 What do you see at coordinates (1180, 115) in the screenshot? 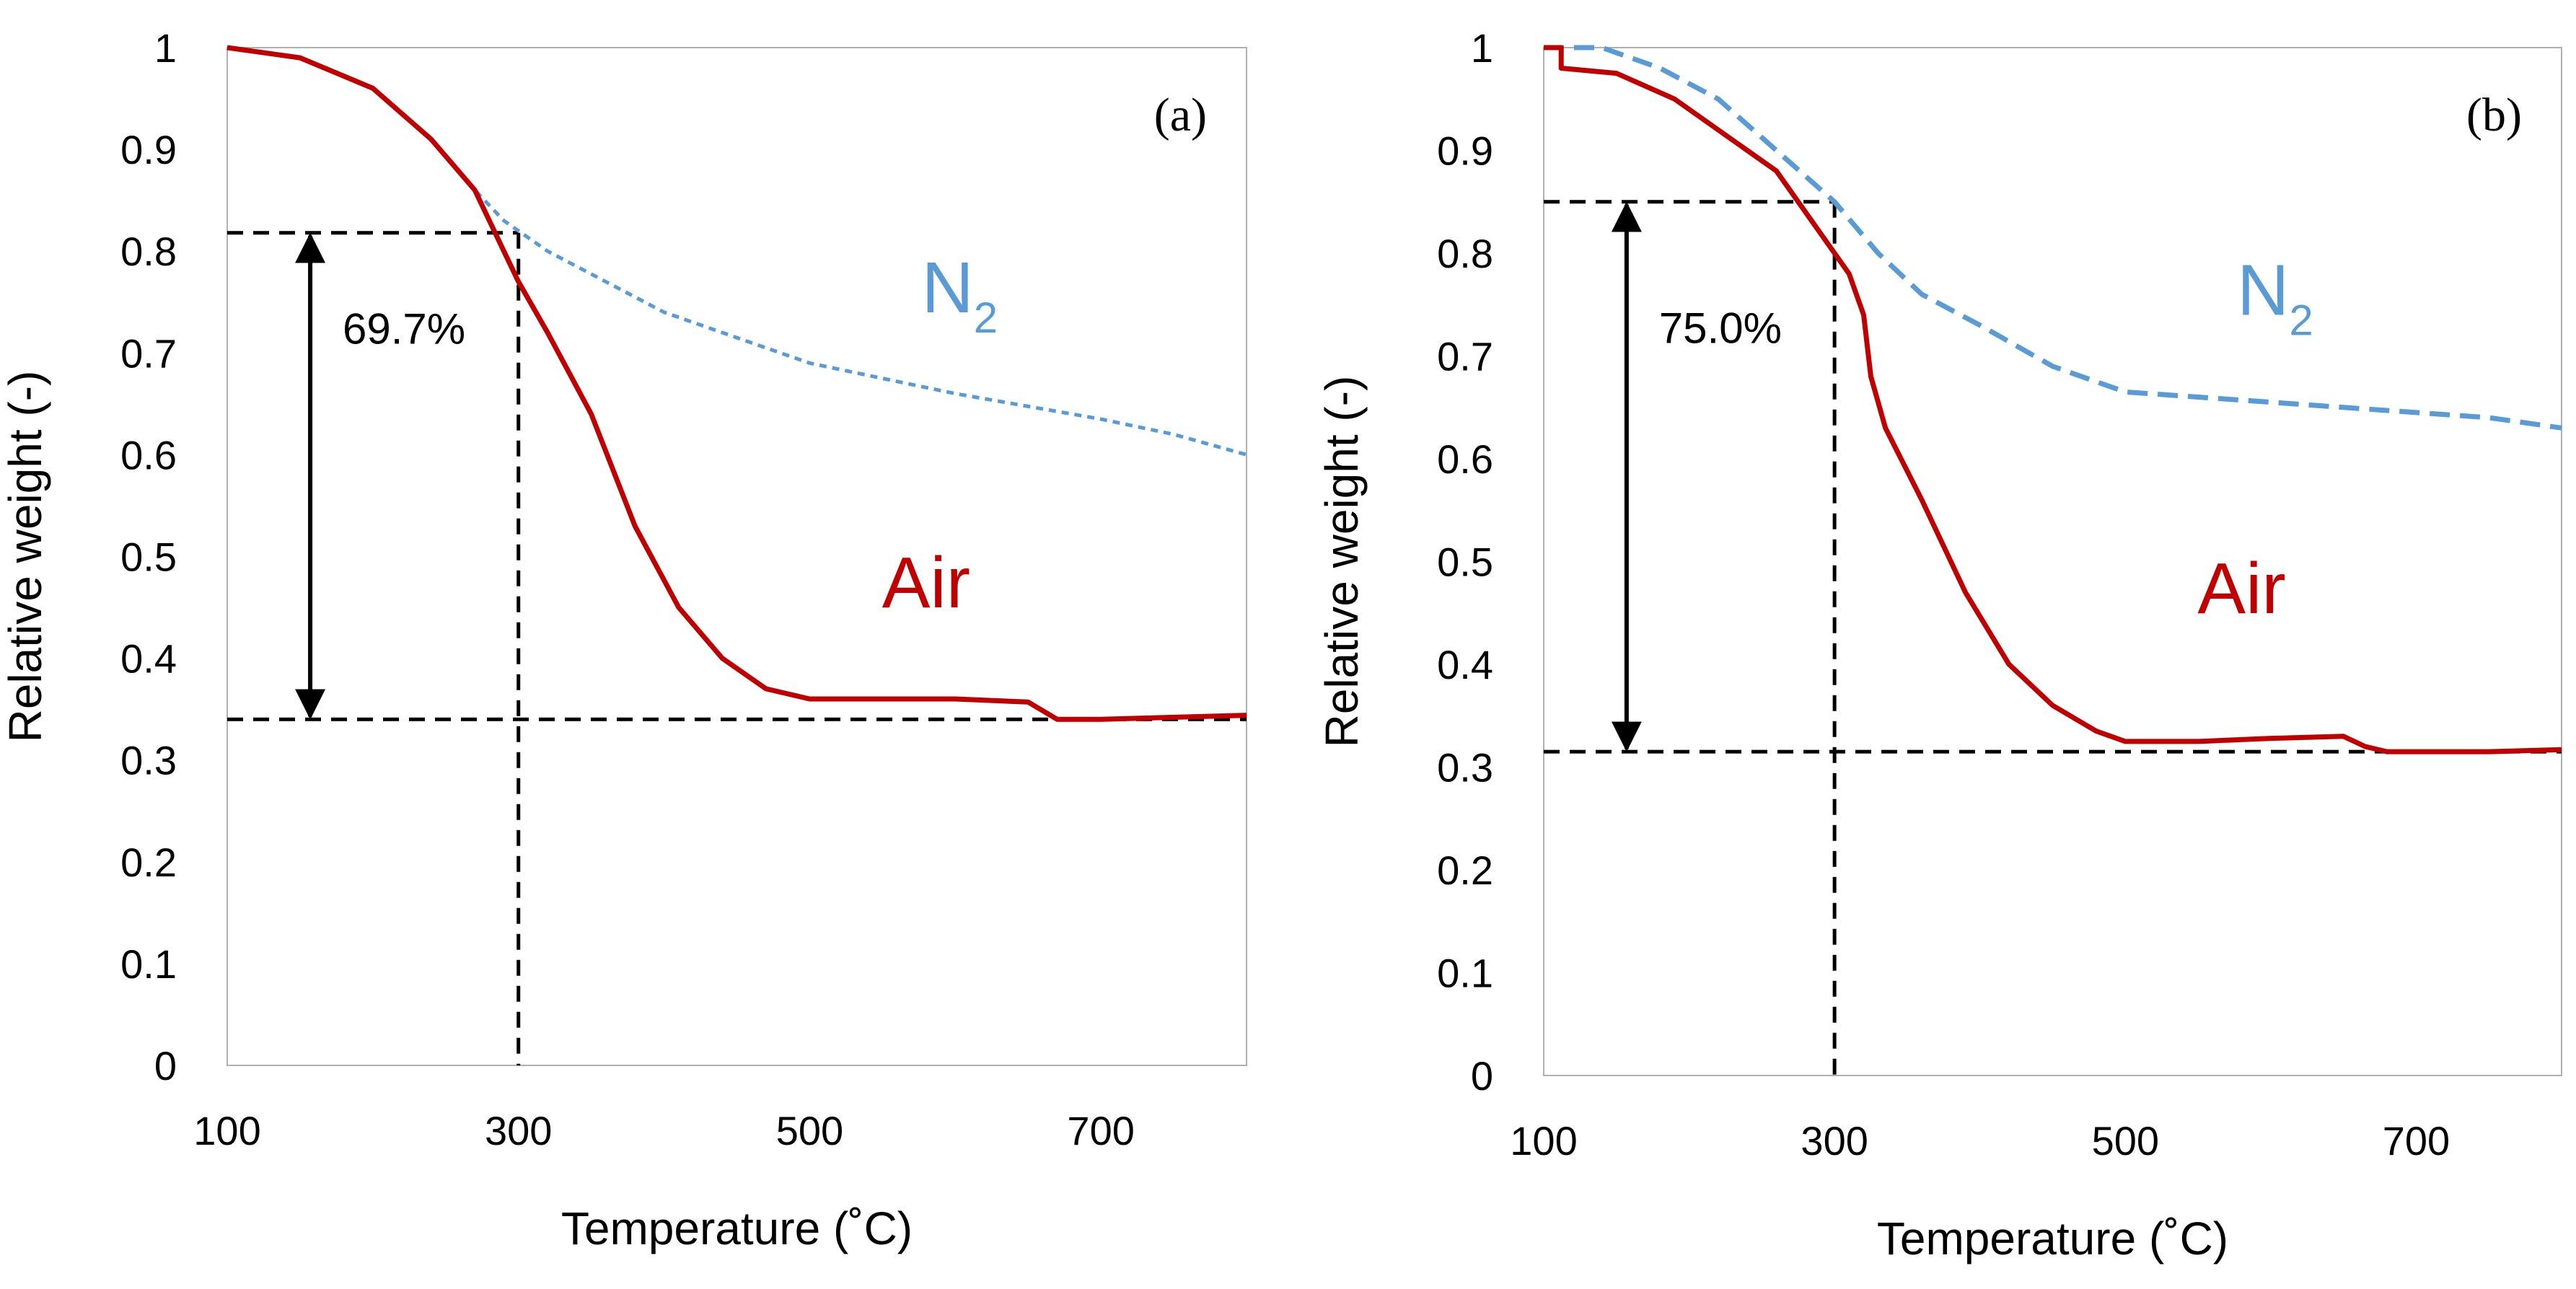
I see `panel-label: (a)` at bounding box center [1180, 115].